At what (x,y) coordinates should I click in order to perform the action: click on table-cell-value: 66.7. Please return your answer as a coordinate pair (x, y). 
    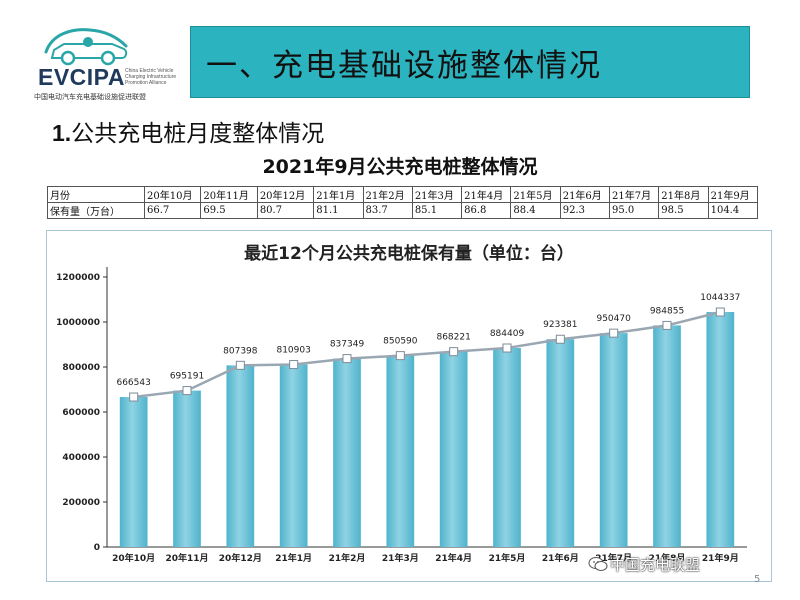
    Looking at the image, I should click on (172, 210).